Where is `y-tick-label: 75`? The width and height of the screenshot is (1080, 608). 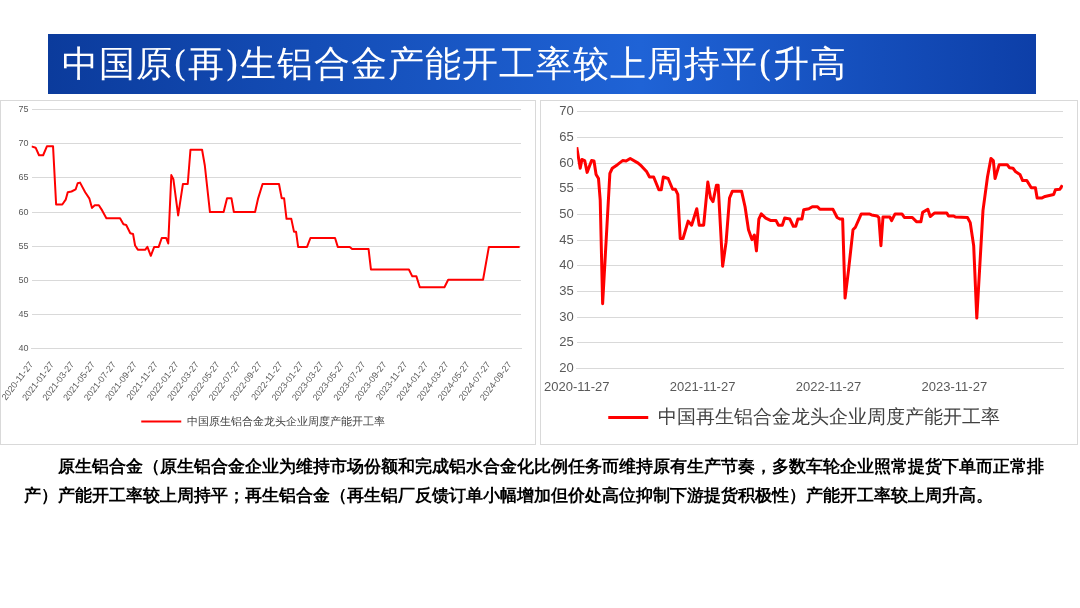 y-tick-label: 75 is located at coordinates (23, 108).